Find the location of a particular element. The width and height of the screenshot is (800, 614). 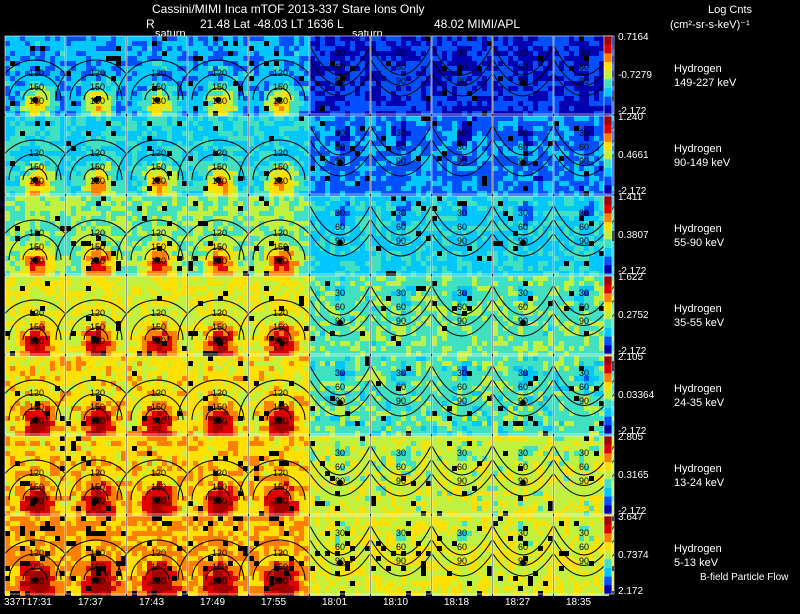

colorbar-mid-label: 0.4661 is located at coordinates (633, 155).